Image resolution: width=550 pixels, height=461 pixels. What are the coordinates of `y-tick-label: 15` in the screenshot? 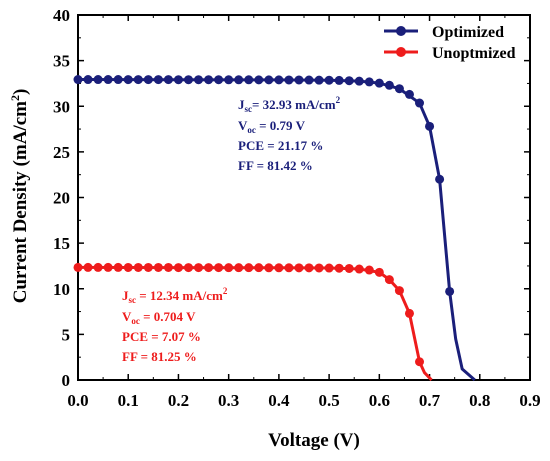 It's located at (61, 243).